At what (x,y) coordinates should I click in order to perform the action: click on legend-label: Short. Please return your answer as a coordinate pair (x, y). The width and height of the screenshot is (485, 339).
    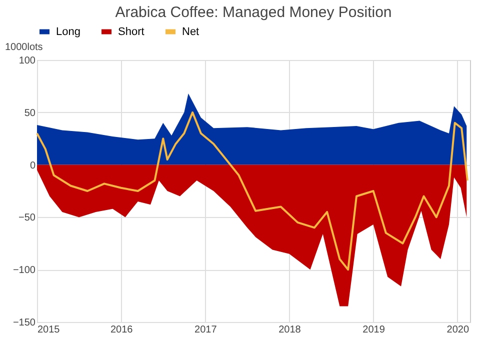
    Looking at the image, I should click on (131, 32).